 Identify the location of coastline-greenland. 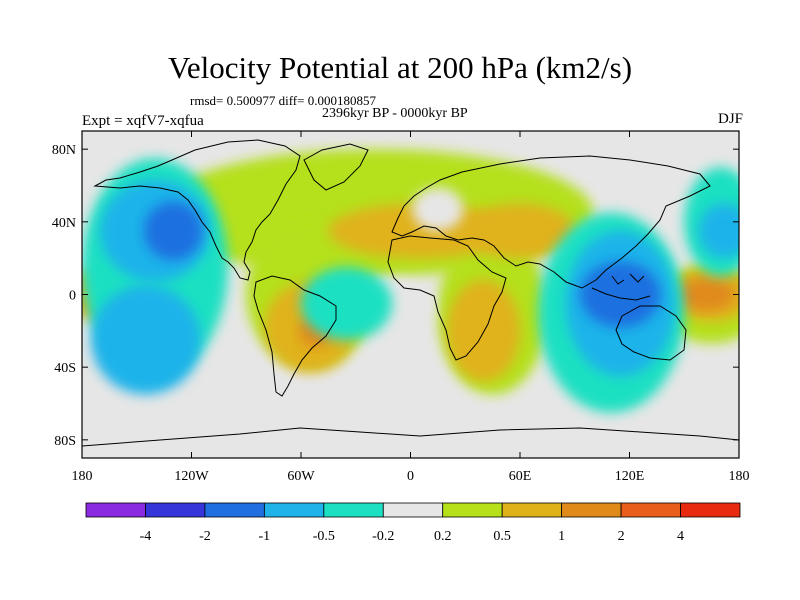
(336, 167).